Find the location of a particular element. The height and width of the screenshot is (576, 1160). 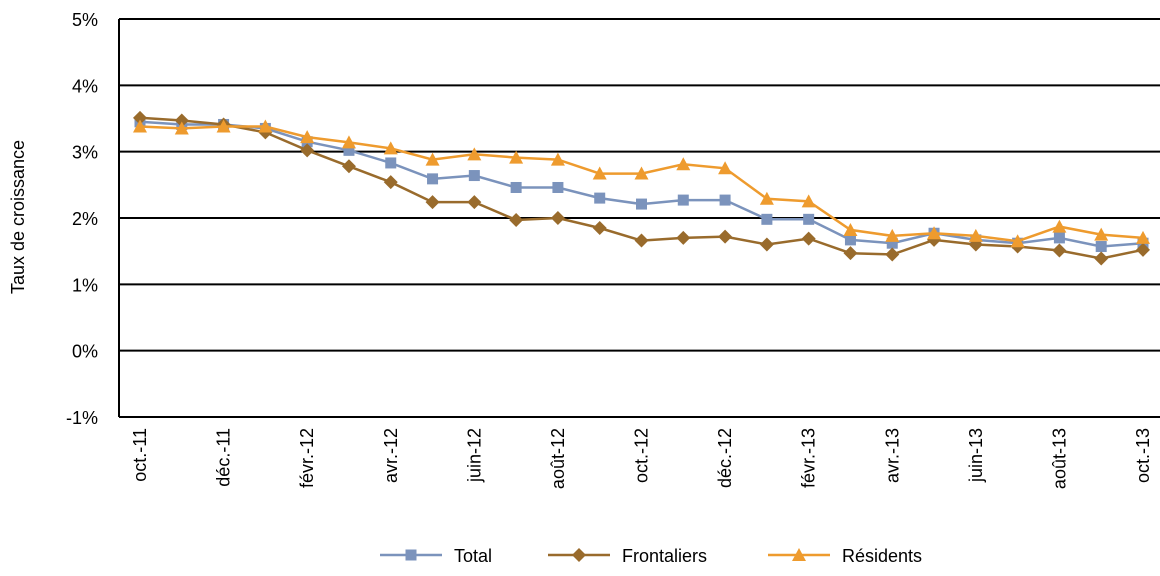

y-tick-label: -1% is located at coordinates (82, 418).